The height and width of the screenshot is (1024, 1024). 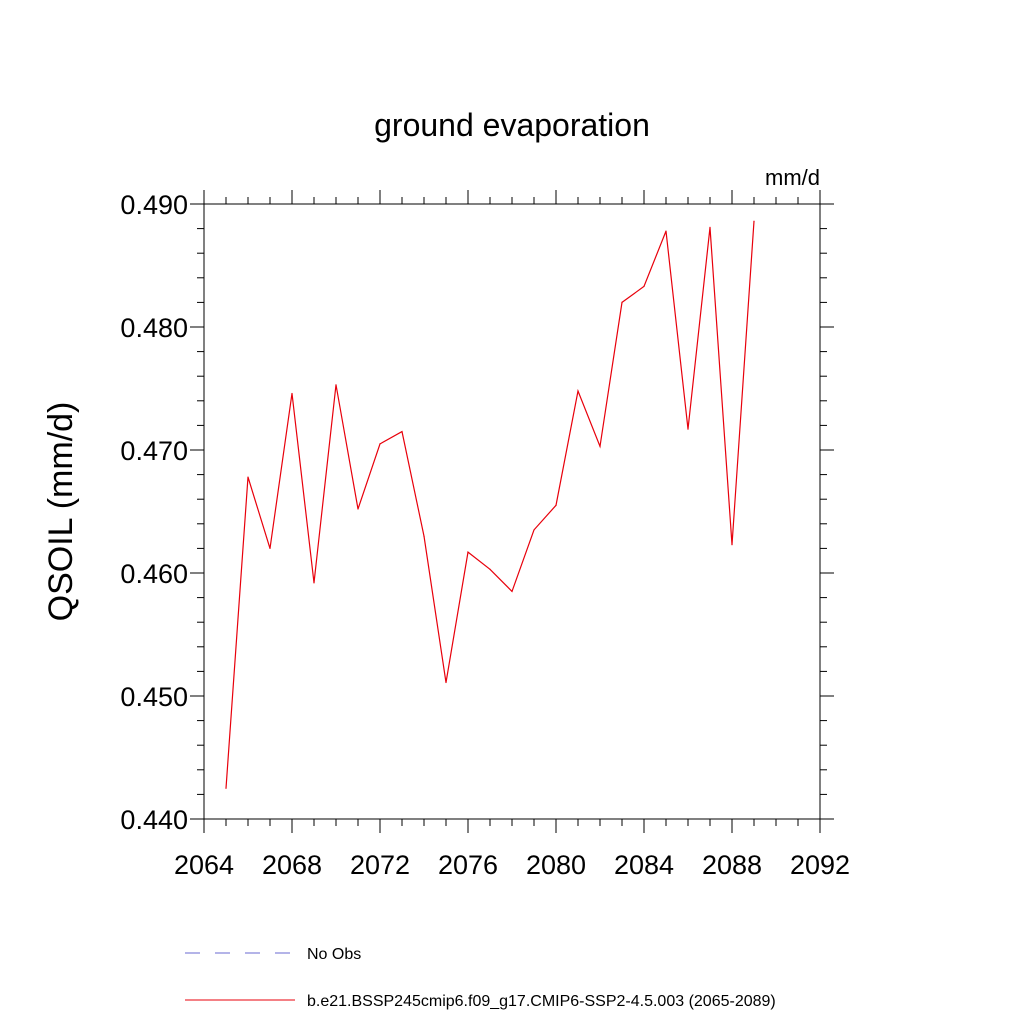 What do you see at coordinates (512, 865) in the screenshot?
I see `x-tick-labels: 2064 2068 2072 2076 2080 2084 2088 2092` at bounding box center [512, 865].